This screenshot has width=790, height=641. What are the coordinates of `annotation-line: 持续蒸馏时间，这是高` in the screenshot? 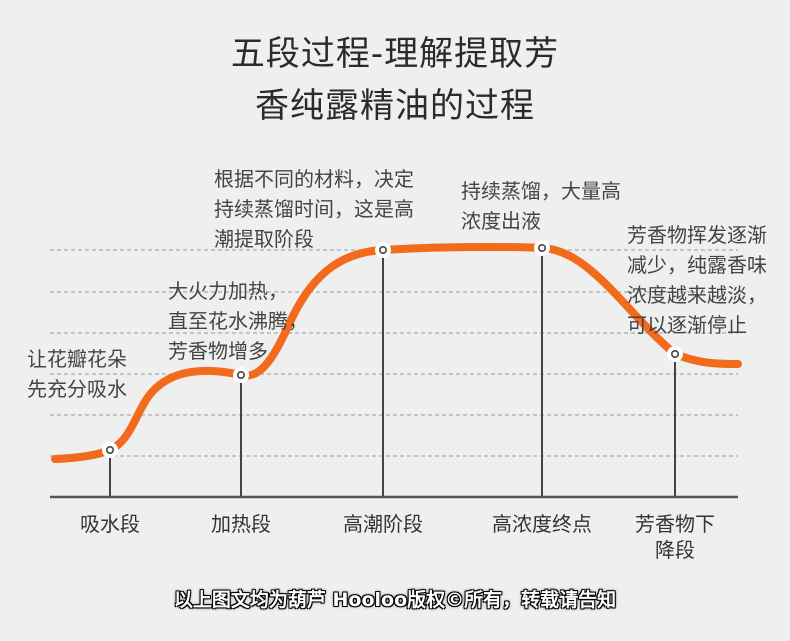 It's located at (314, 209).